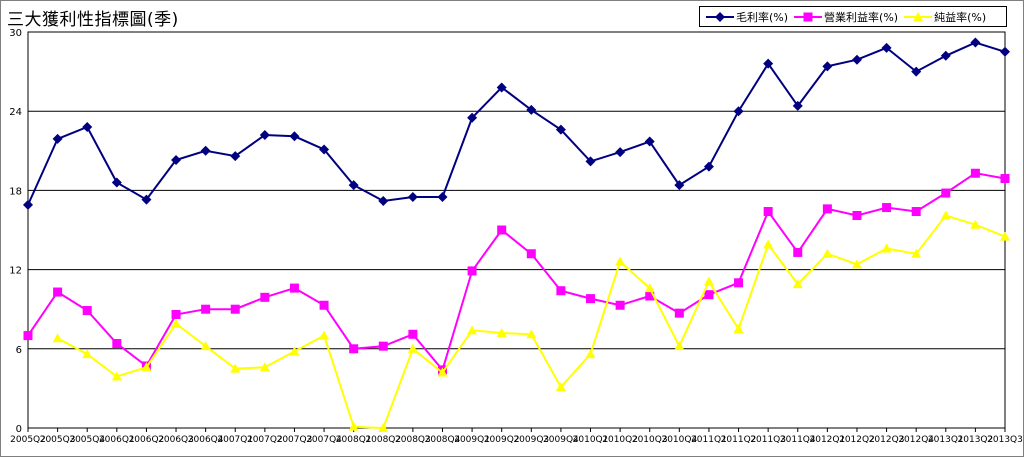 The height and width of the screenshot is (457, 1024). What do you see at coordinates (19, 429) in the screenshot?
I see `y-tick-label: 0` at bounding box center [19, 429].